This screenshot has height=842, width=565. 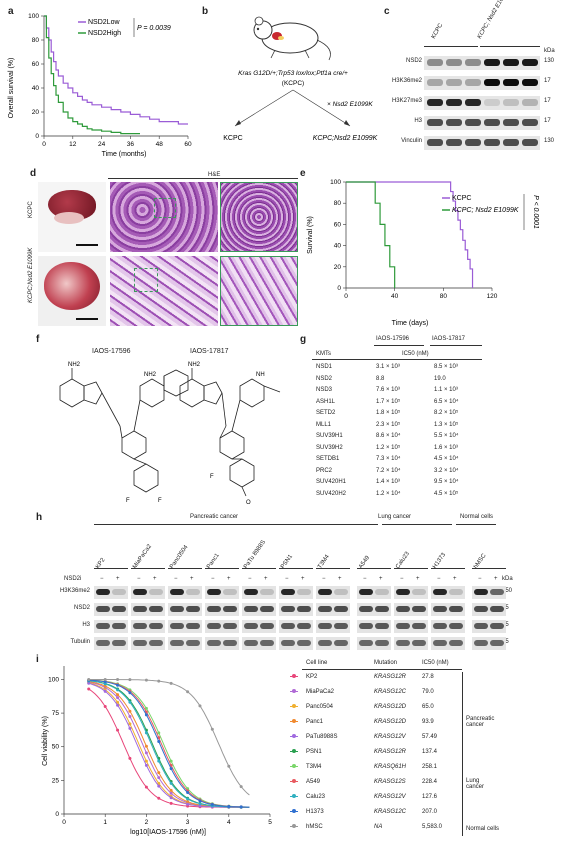 I want to click on h-group1-rule, so click(x=236, y=524).